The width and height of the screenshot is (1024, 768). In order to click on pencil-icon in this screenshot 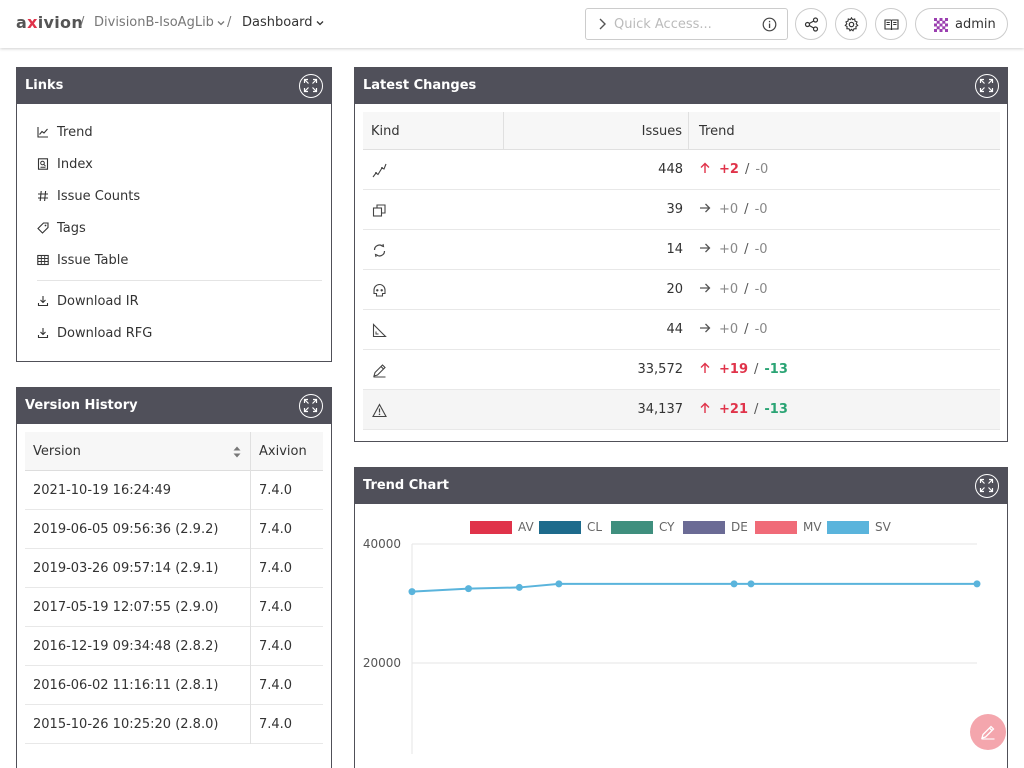, I will do `click(988, 732)`.